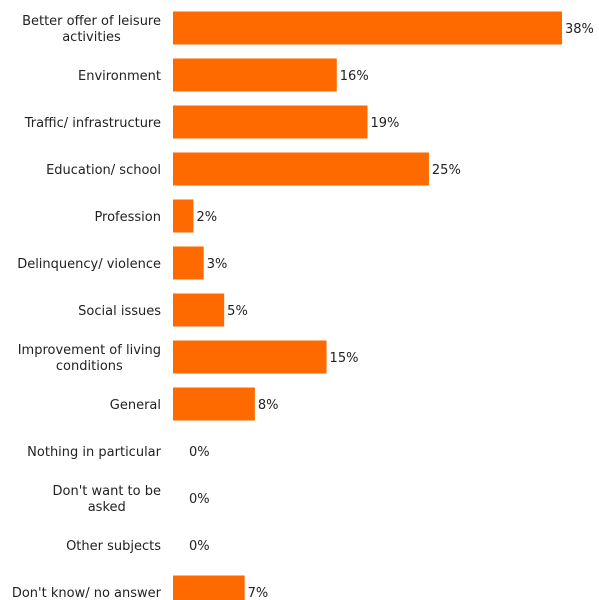 The height and width of the screenshot is (600, 599). Describe the element at coordinates (89, 264) in the screenshot. I see `category-label: Delinquency/ violence` at that location.